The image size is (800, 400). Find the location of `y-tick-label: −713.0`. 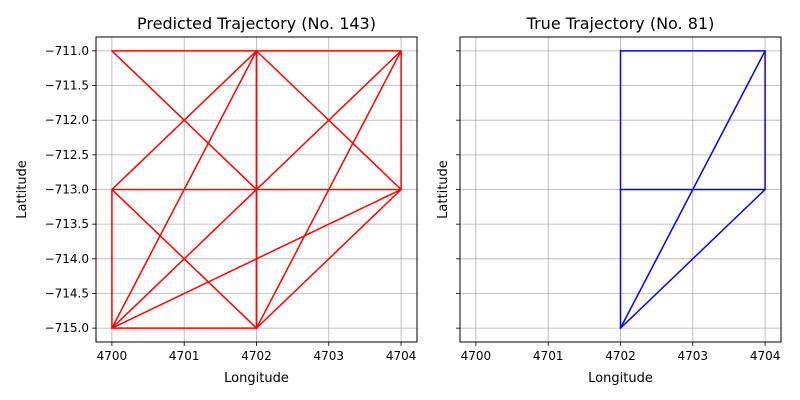

y-tick-label: −713.0 is located at coordinates (67, 190).